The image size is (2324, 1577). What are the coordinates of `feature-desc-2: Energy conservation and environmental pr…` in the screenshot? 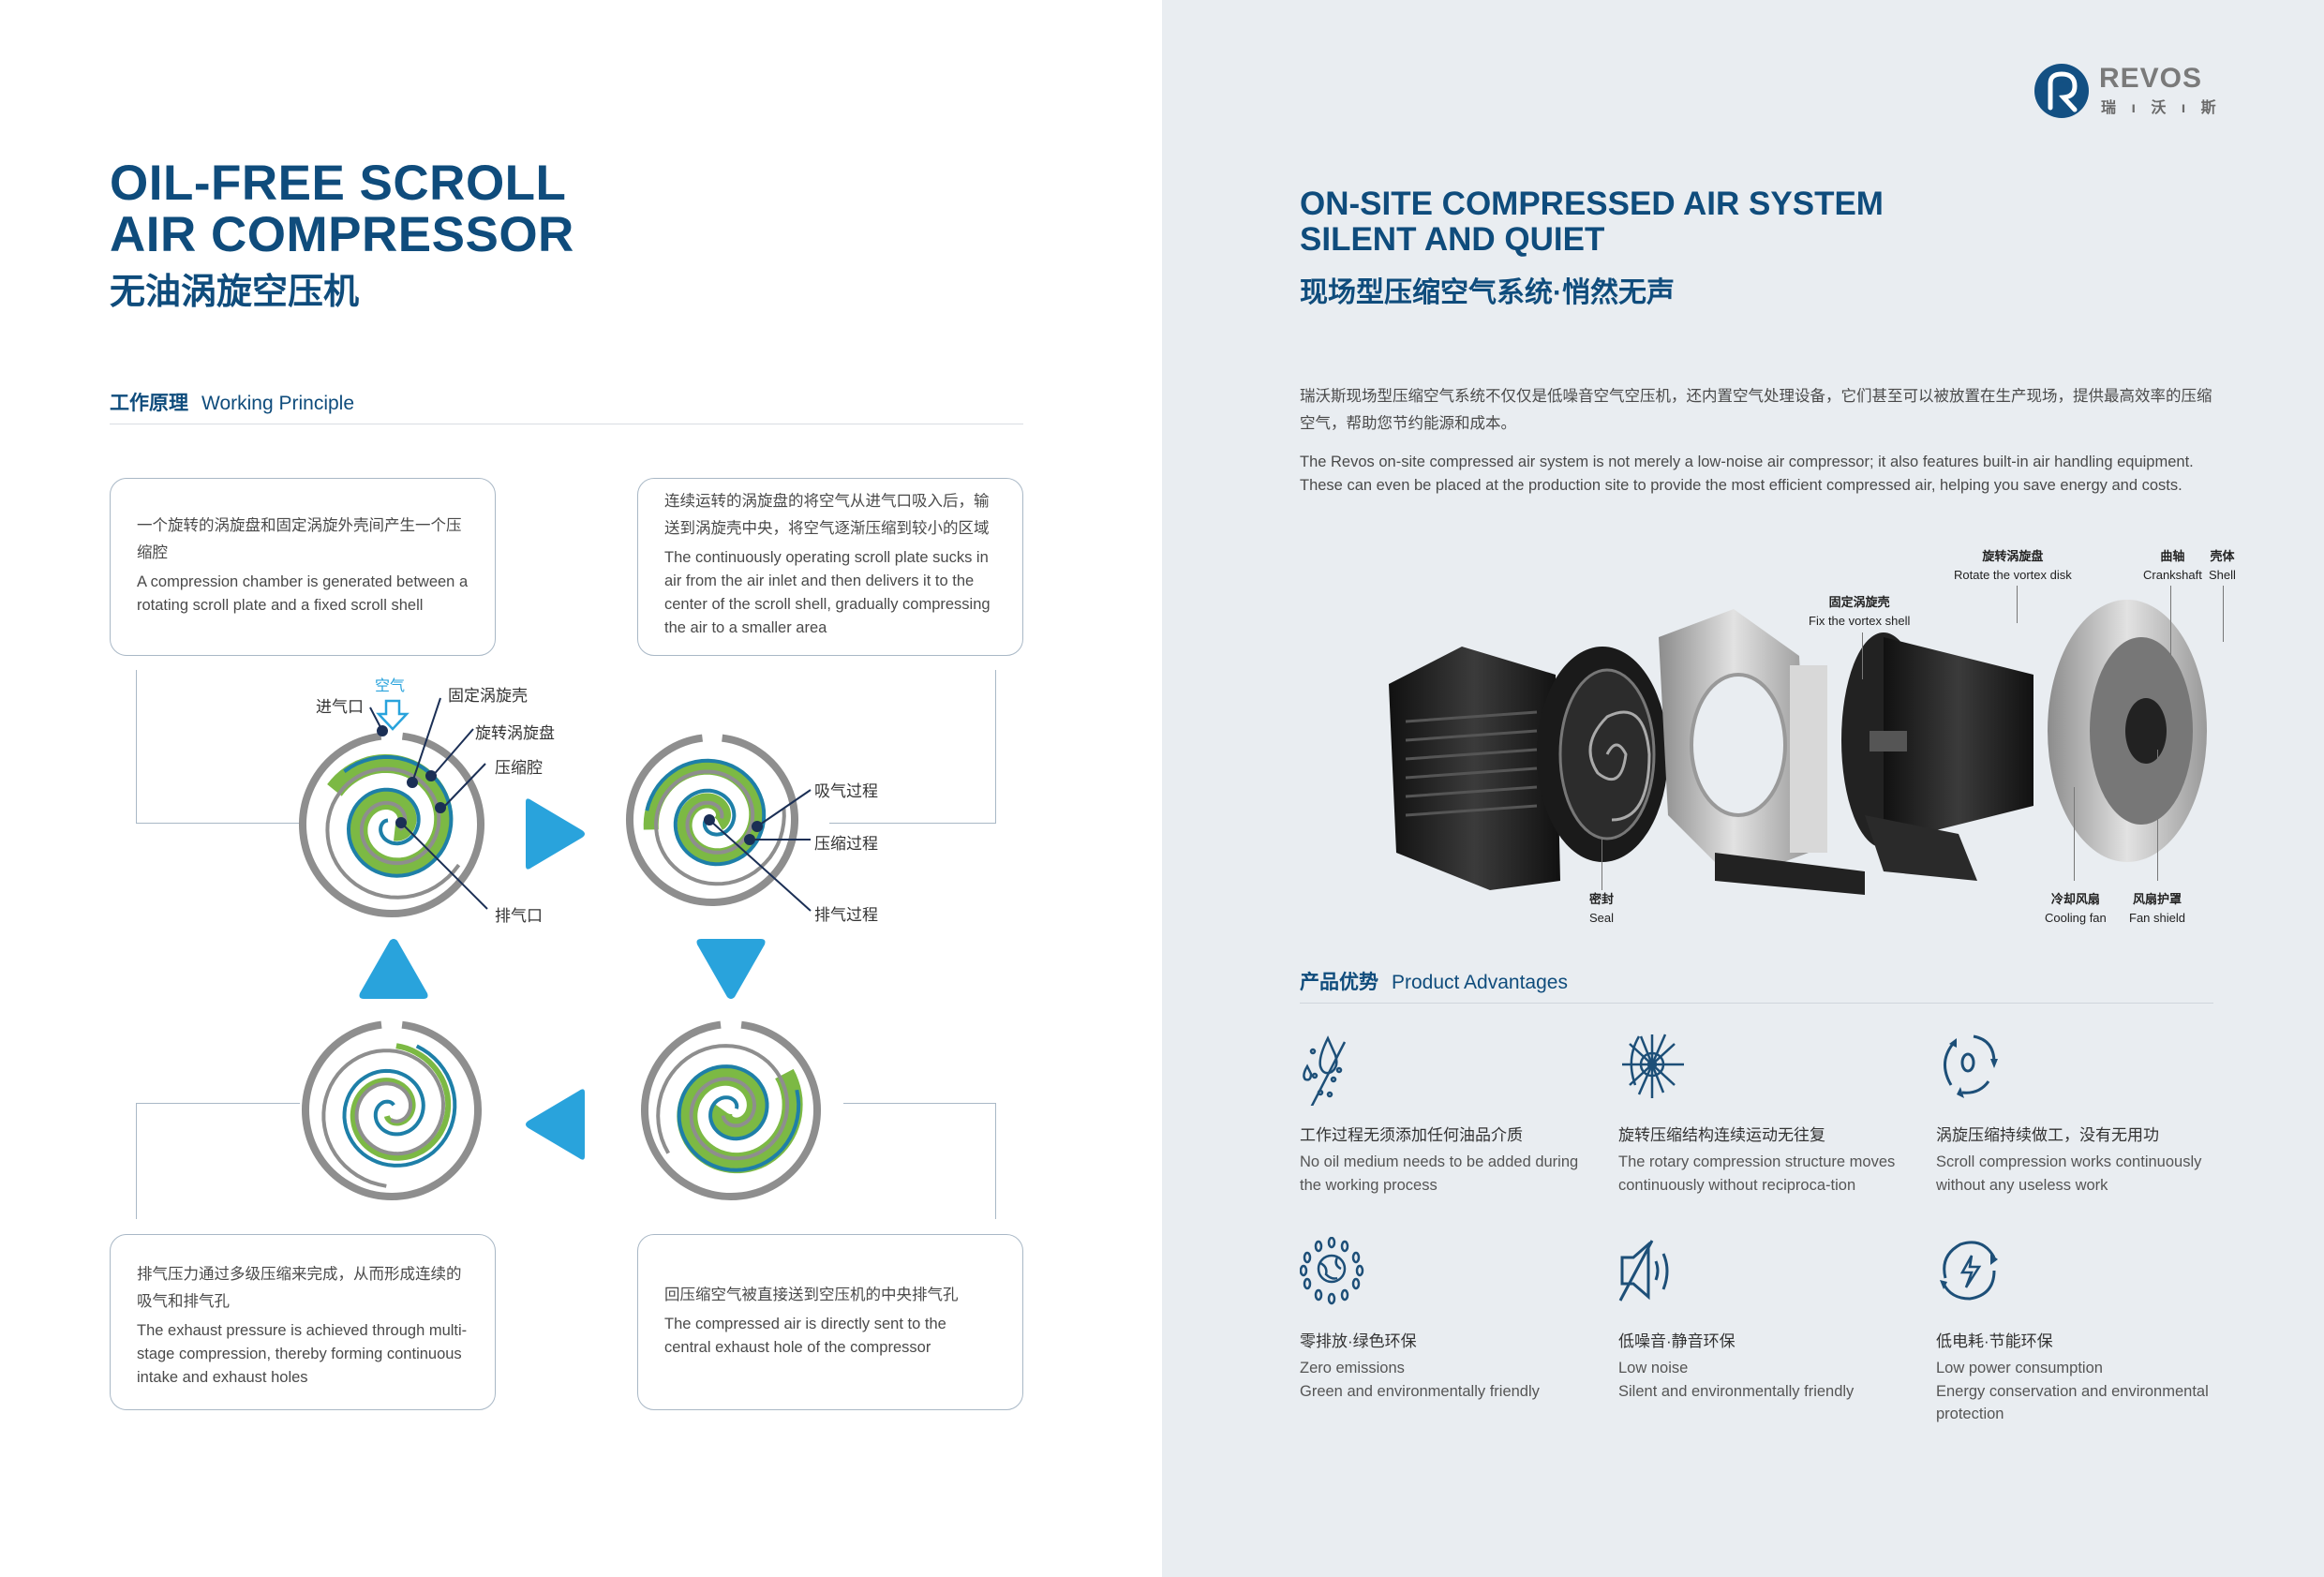 It's located at (2072, 1403).